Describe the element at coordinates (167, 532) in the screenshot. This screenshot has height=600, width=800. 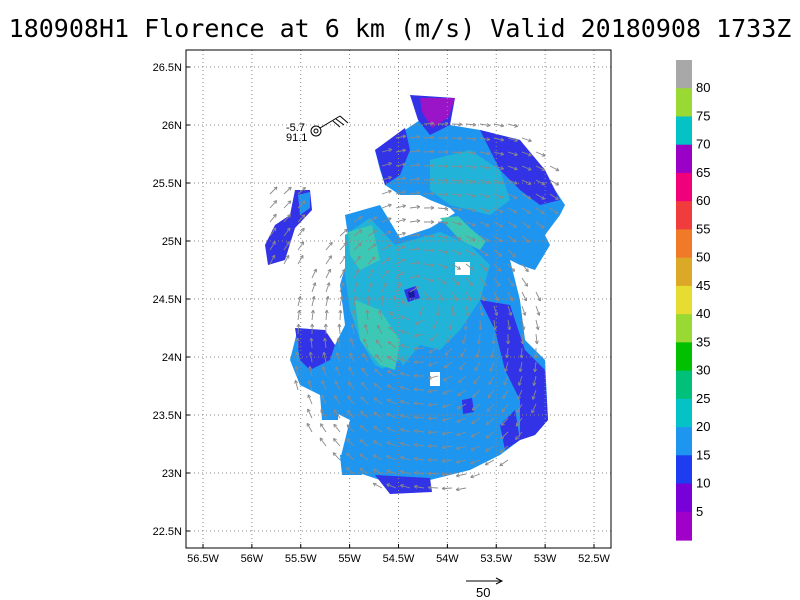
I see `lat-tick-label: 22.5N` at that location.